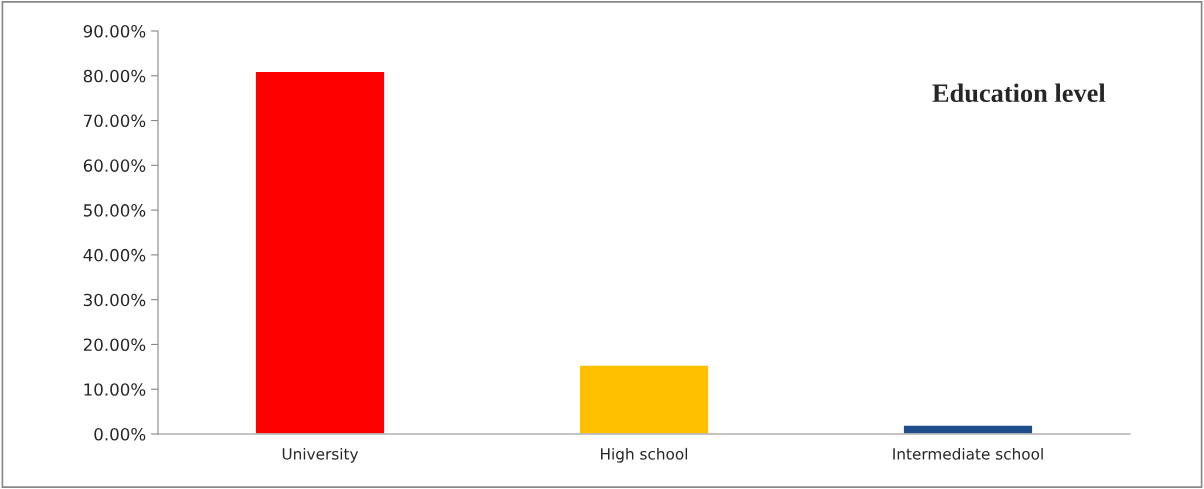 The width and height of the screenshot is (1204, 489). What do you see at coordinates (114, 255) in the screenshot?
I see `y-tick-label: 40.00%` at bounding box center [114, 255].